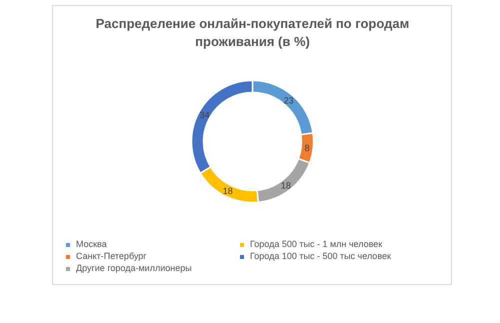 Image resolution: width=500 pixels, height=323 pixels. Describe the element at coordinates (321, 256) in the screenshot. I see `legend-label: Города 100 тыс - 500 тыс человек` at that location.